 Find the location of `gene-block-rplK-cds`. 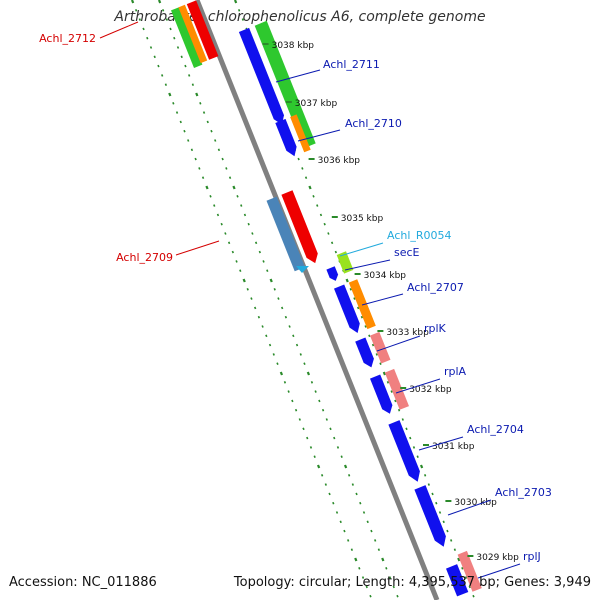

gene-block-rplK-cds is located at coordinates (380, 347).